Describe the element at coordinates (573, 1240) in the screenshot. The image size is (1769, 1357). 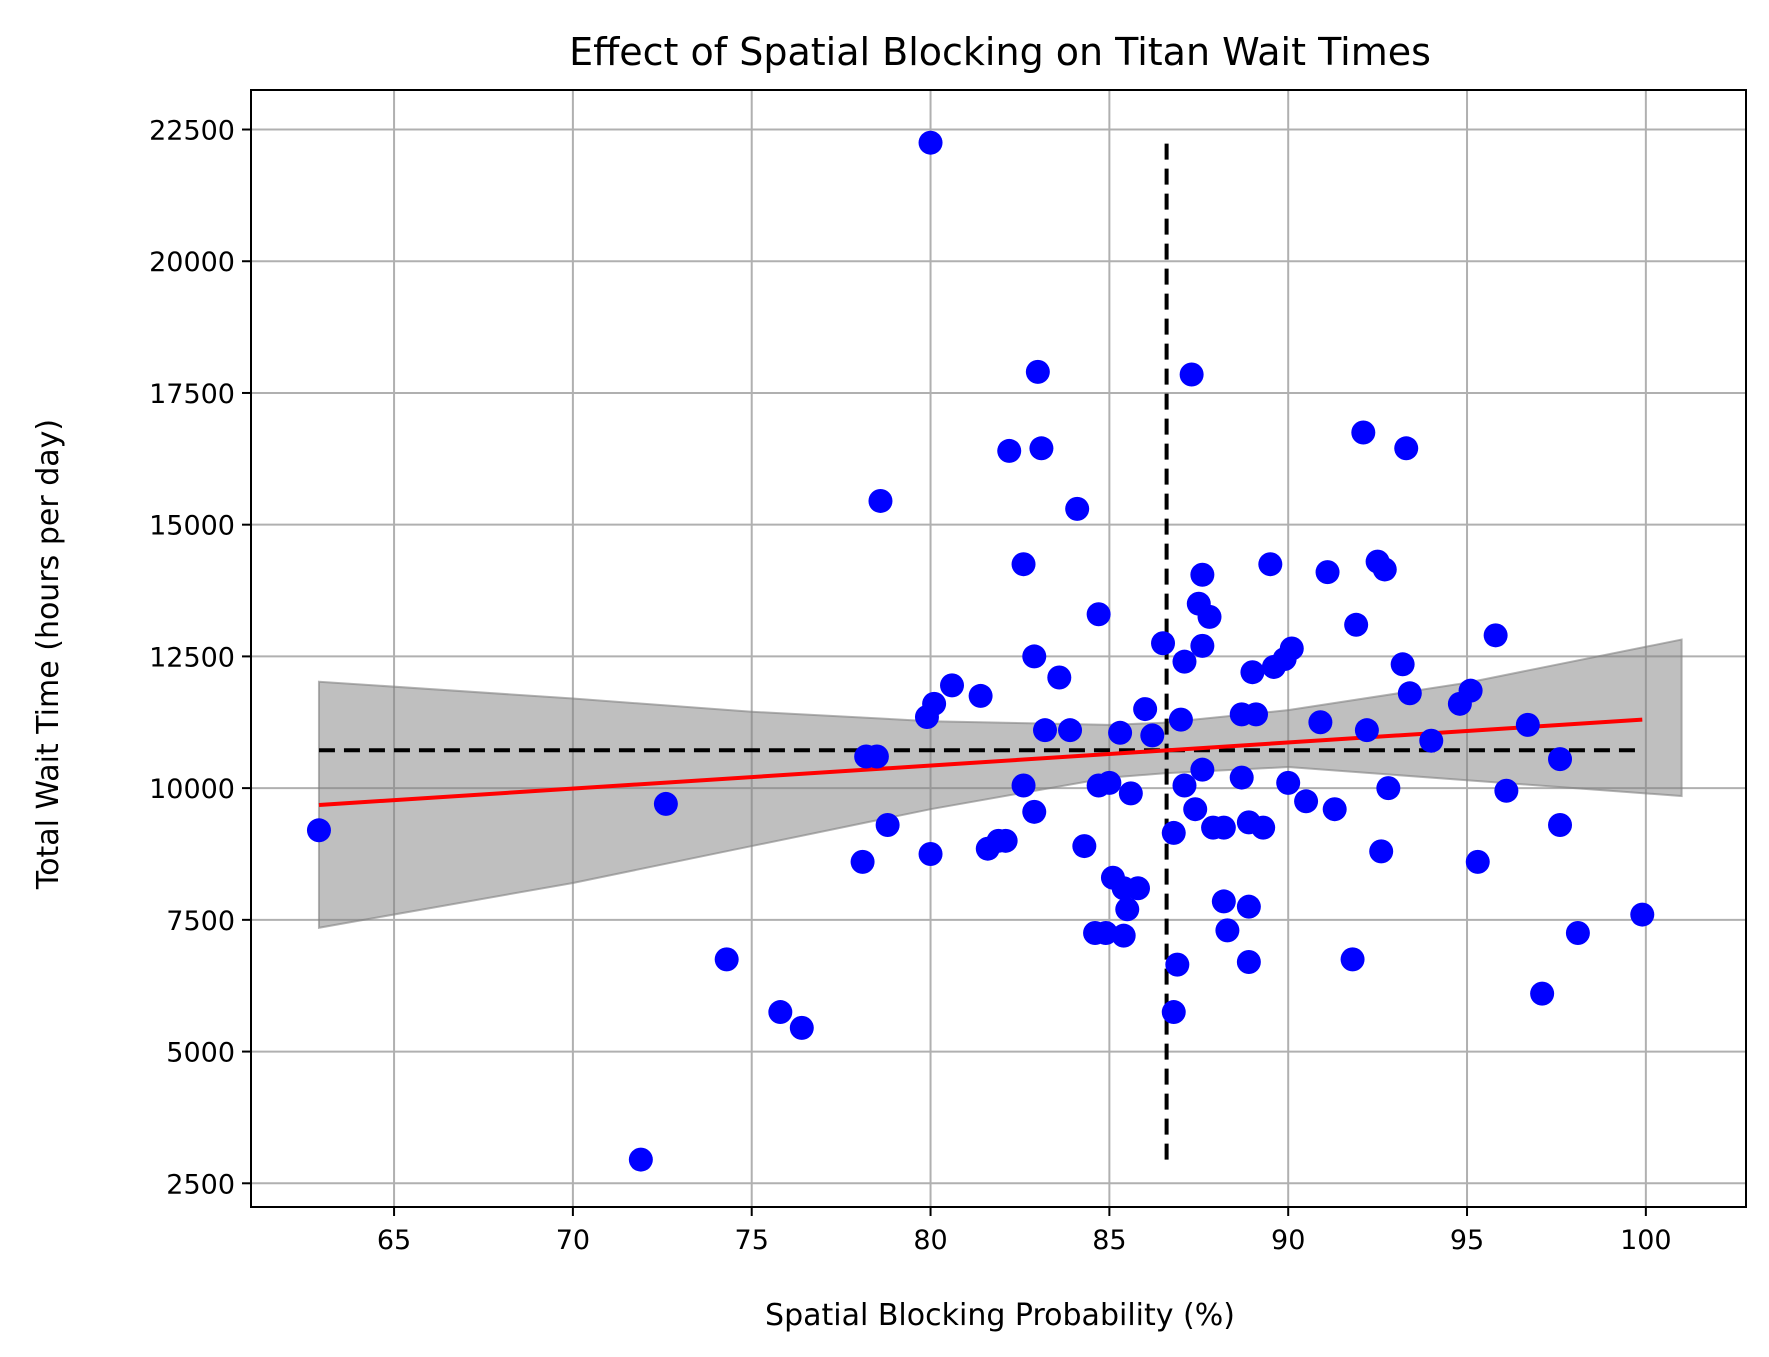
I see `x-tick-label-1: 70` at that location.